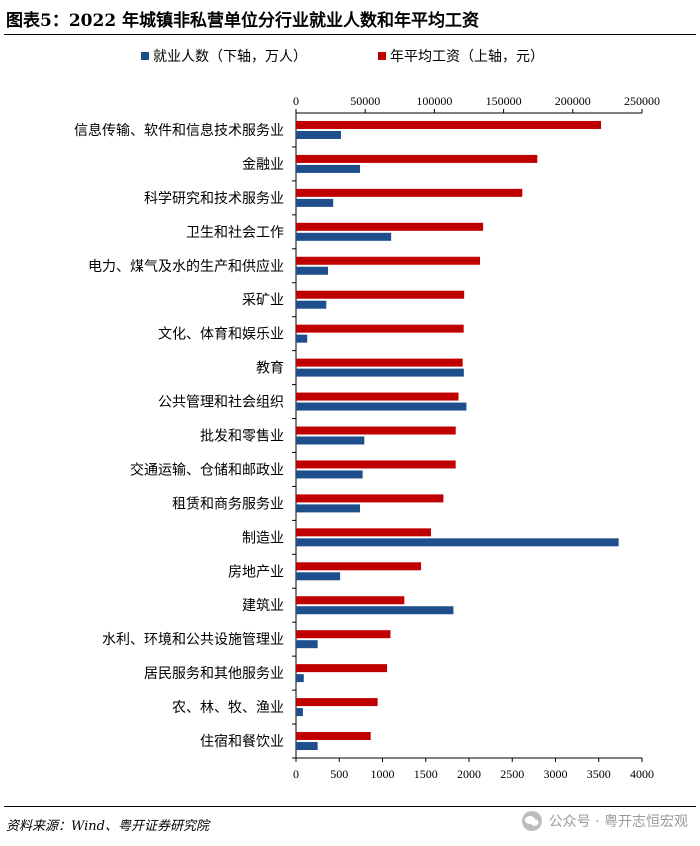 This screenshot has height=846, width=700. What do you see at coordinates (426, 774) in the screenshot?
I see `x-bottom-tick-label: 1500` at bounding box center [426, 774].